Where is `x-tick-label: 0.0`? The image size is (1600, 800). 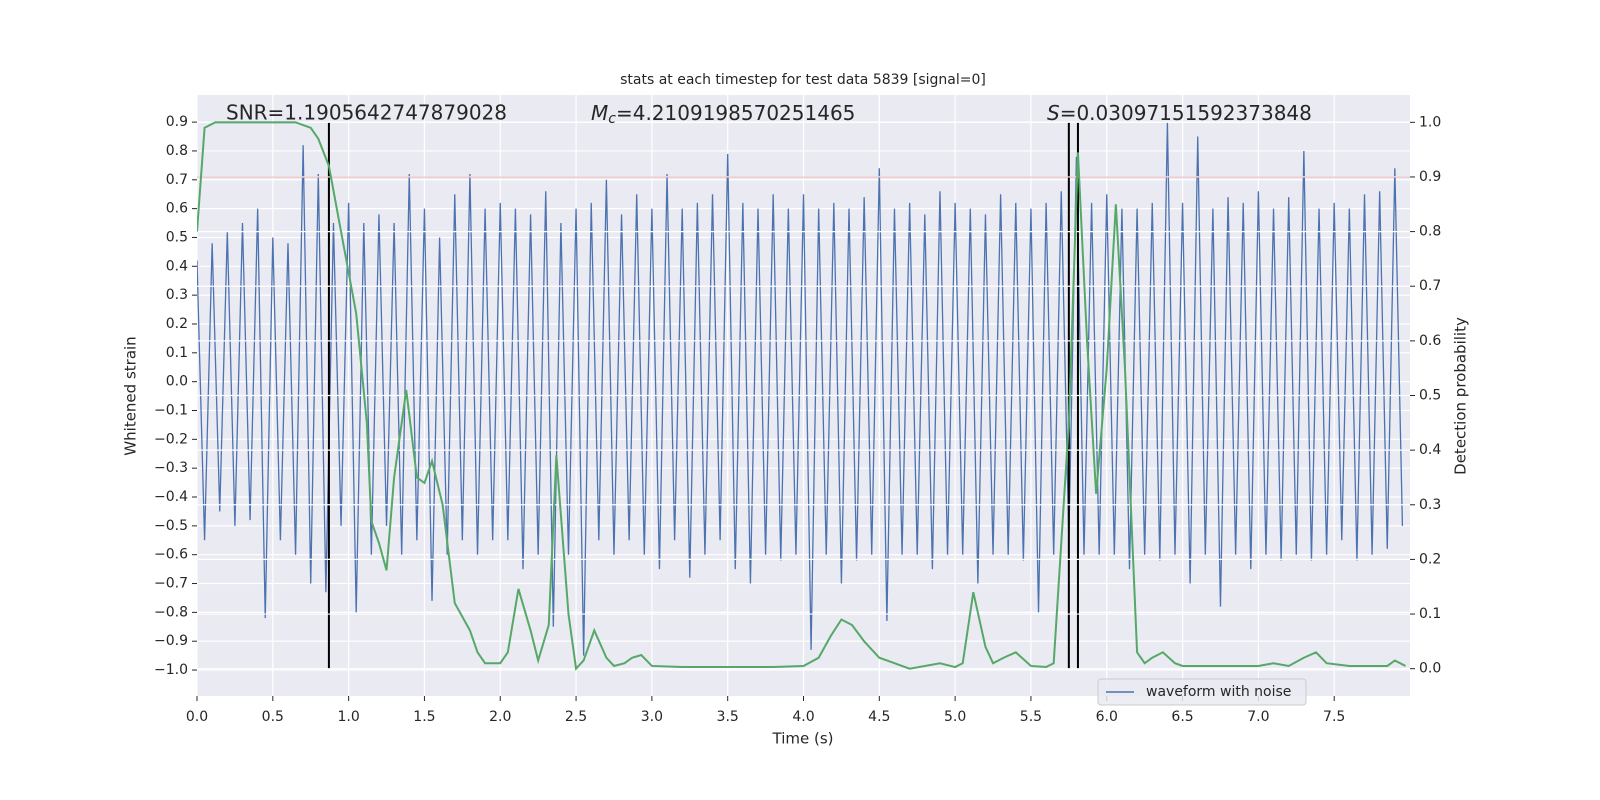 x-tick-label: 0.0 is located at coordinates (197, 717).